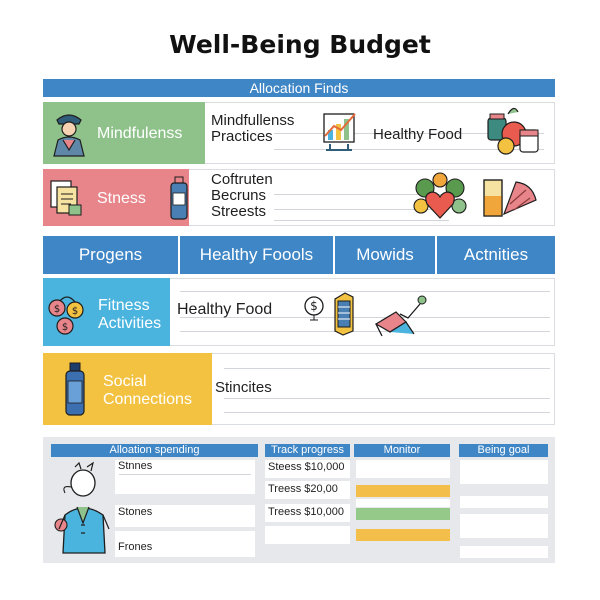 The height and width of the screenshot is (600, 600). I want to click on column-header-monitor: Monitor, so click(402, 450).